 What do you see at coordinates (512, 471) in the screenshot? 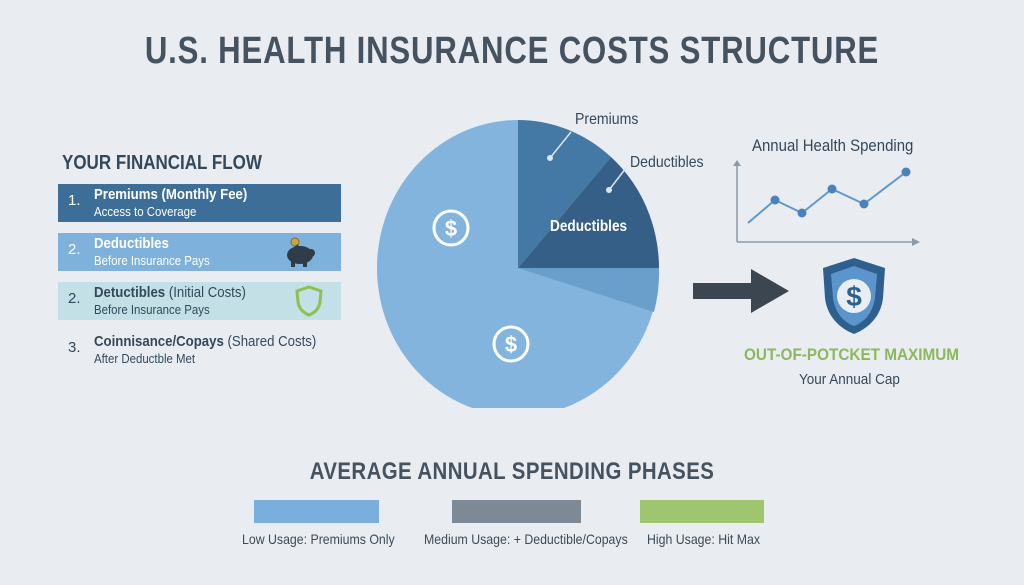
I see `phases-title: AVERAGE ANNUAL SPENDING PHASES` at bounding box center [512, 471].